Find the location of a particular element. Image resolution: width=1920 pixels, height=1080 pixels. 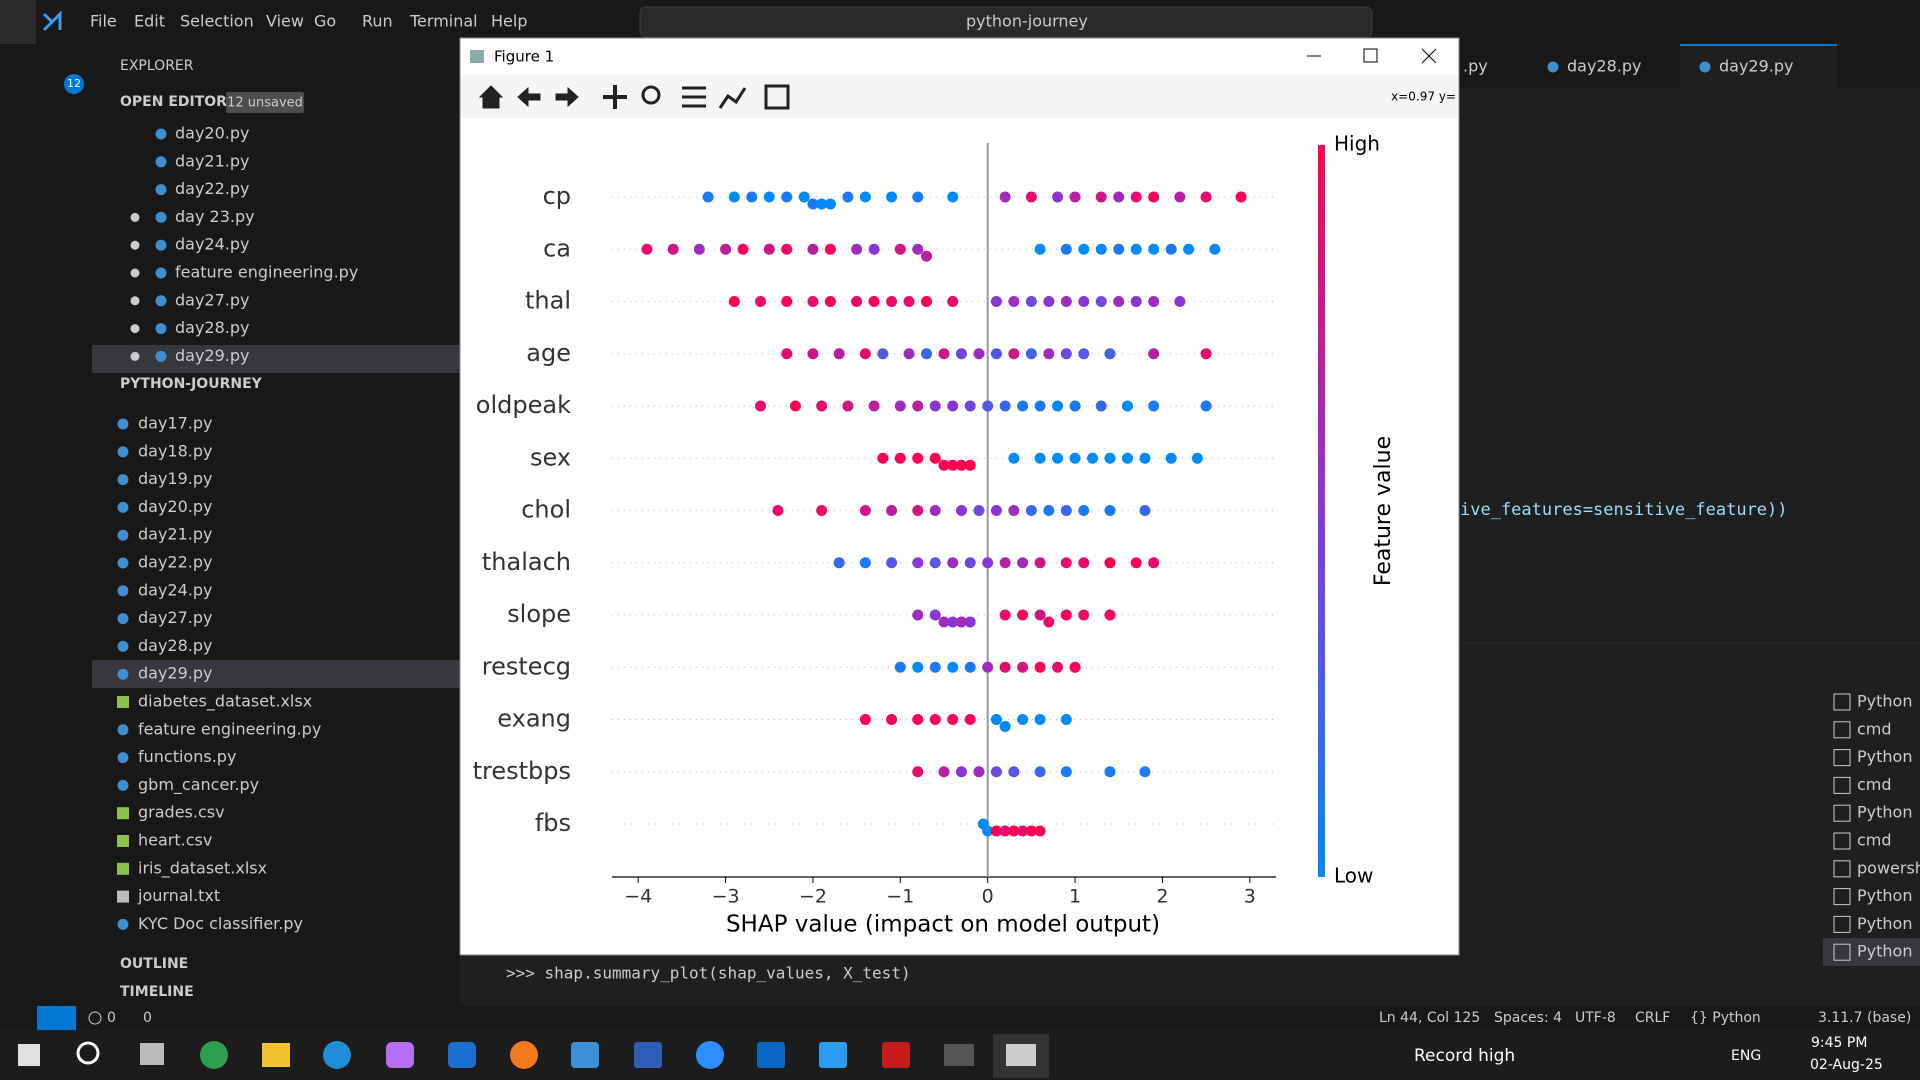

open-editor: day21.py is located at coordinates (212, 160).